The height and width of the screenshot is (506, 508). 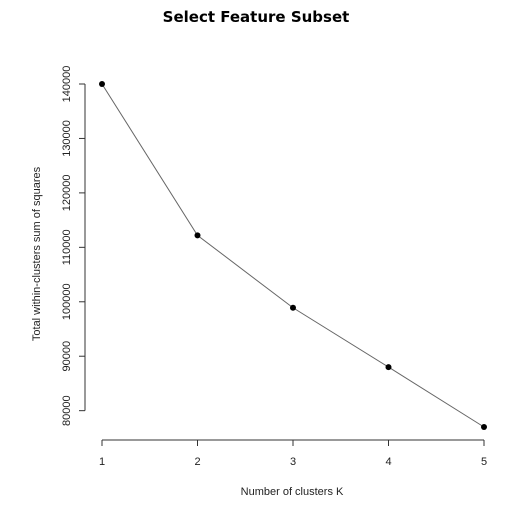 I want to click on y-tick-label: 90000, so click(x=67, y=356).